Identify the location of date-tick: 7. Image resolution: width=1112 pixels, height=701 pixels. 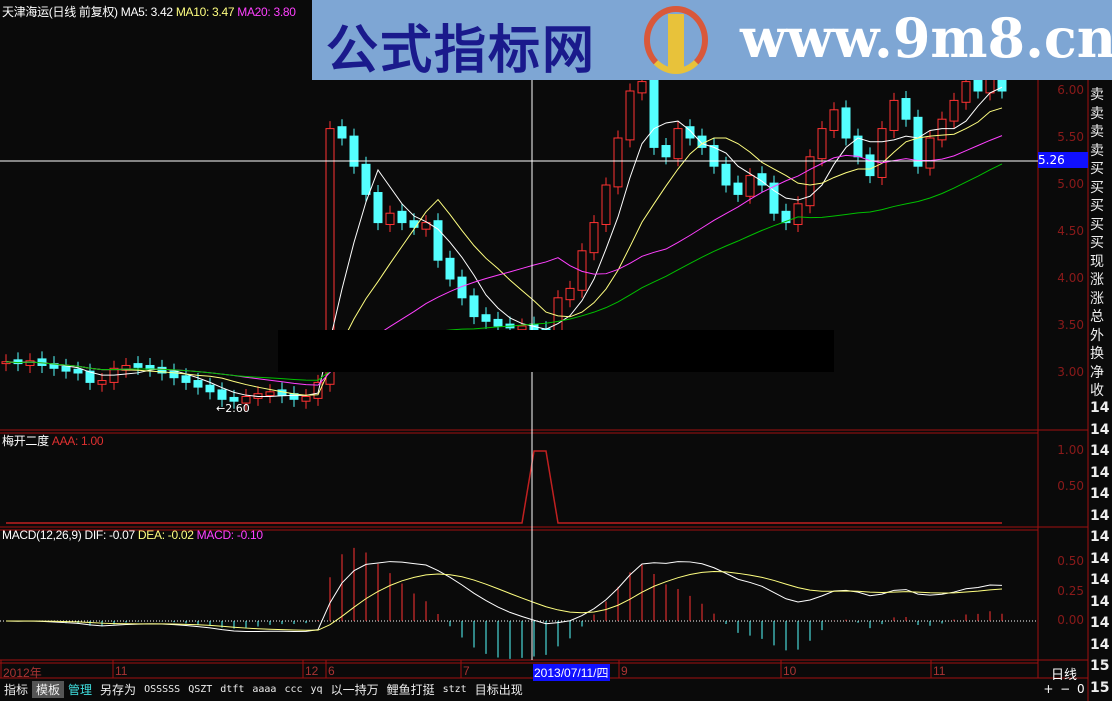
(466, 671).